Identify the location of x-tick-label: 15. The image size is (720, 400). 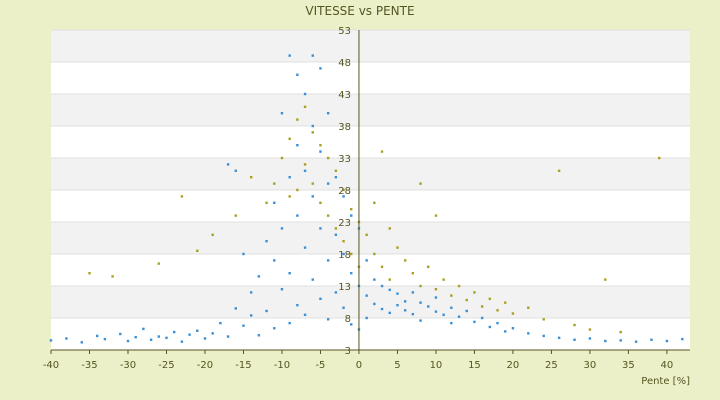
(474, 365).